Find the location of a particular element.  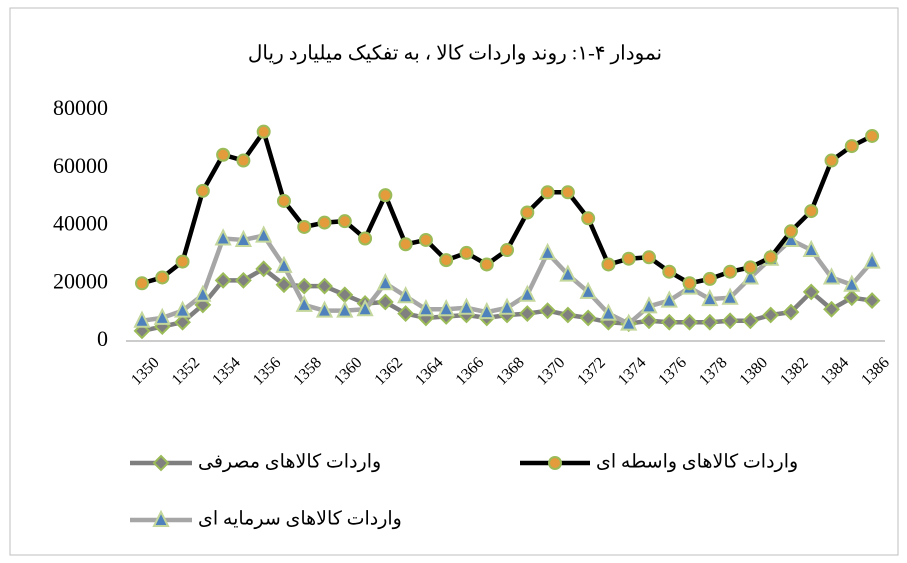

y-tick-label: 20000 is located at coordinates (80, 280).